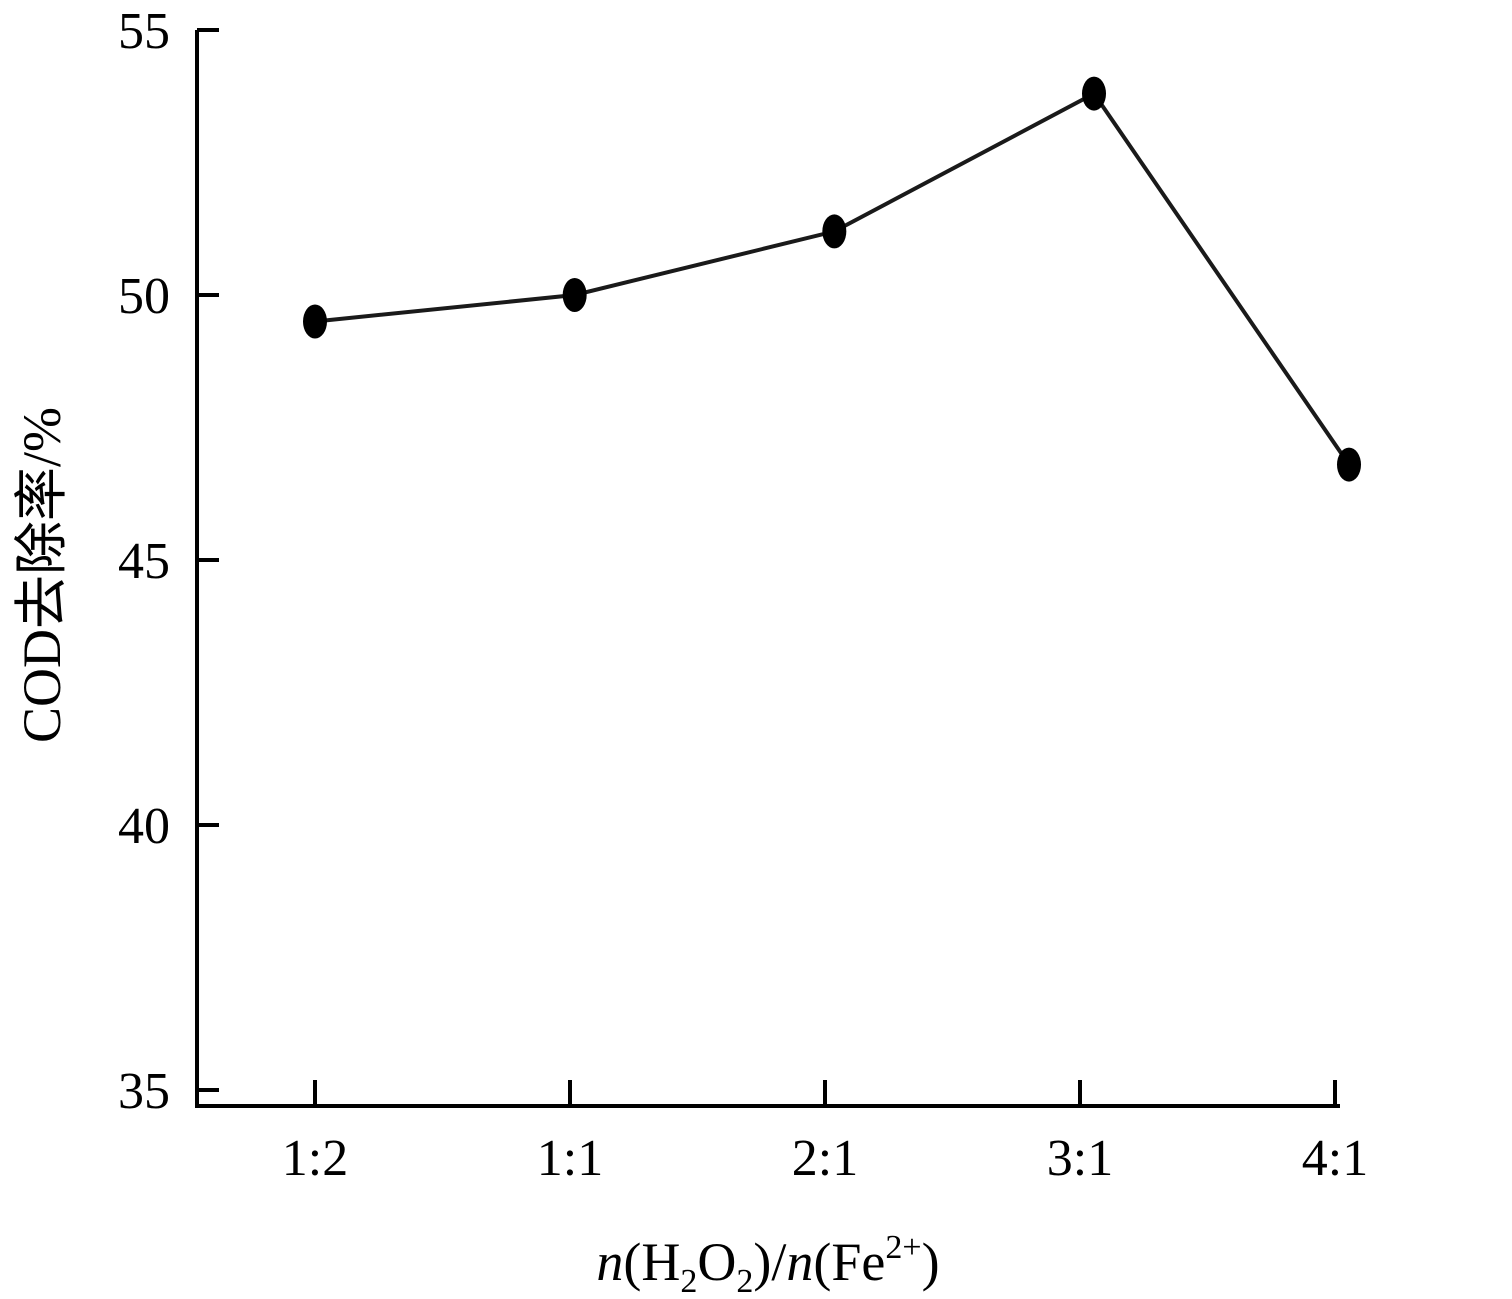 The height and width of the screenshot is (1299, 1512). I want to click on x-title-mid1: O, so click(716, 1262).